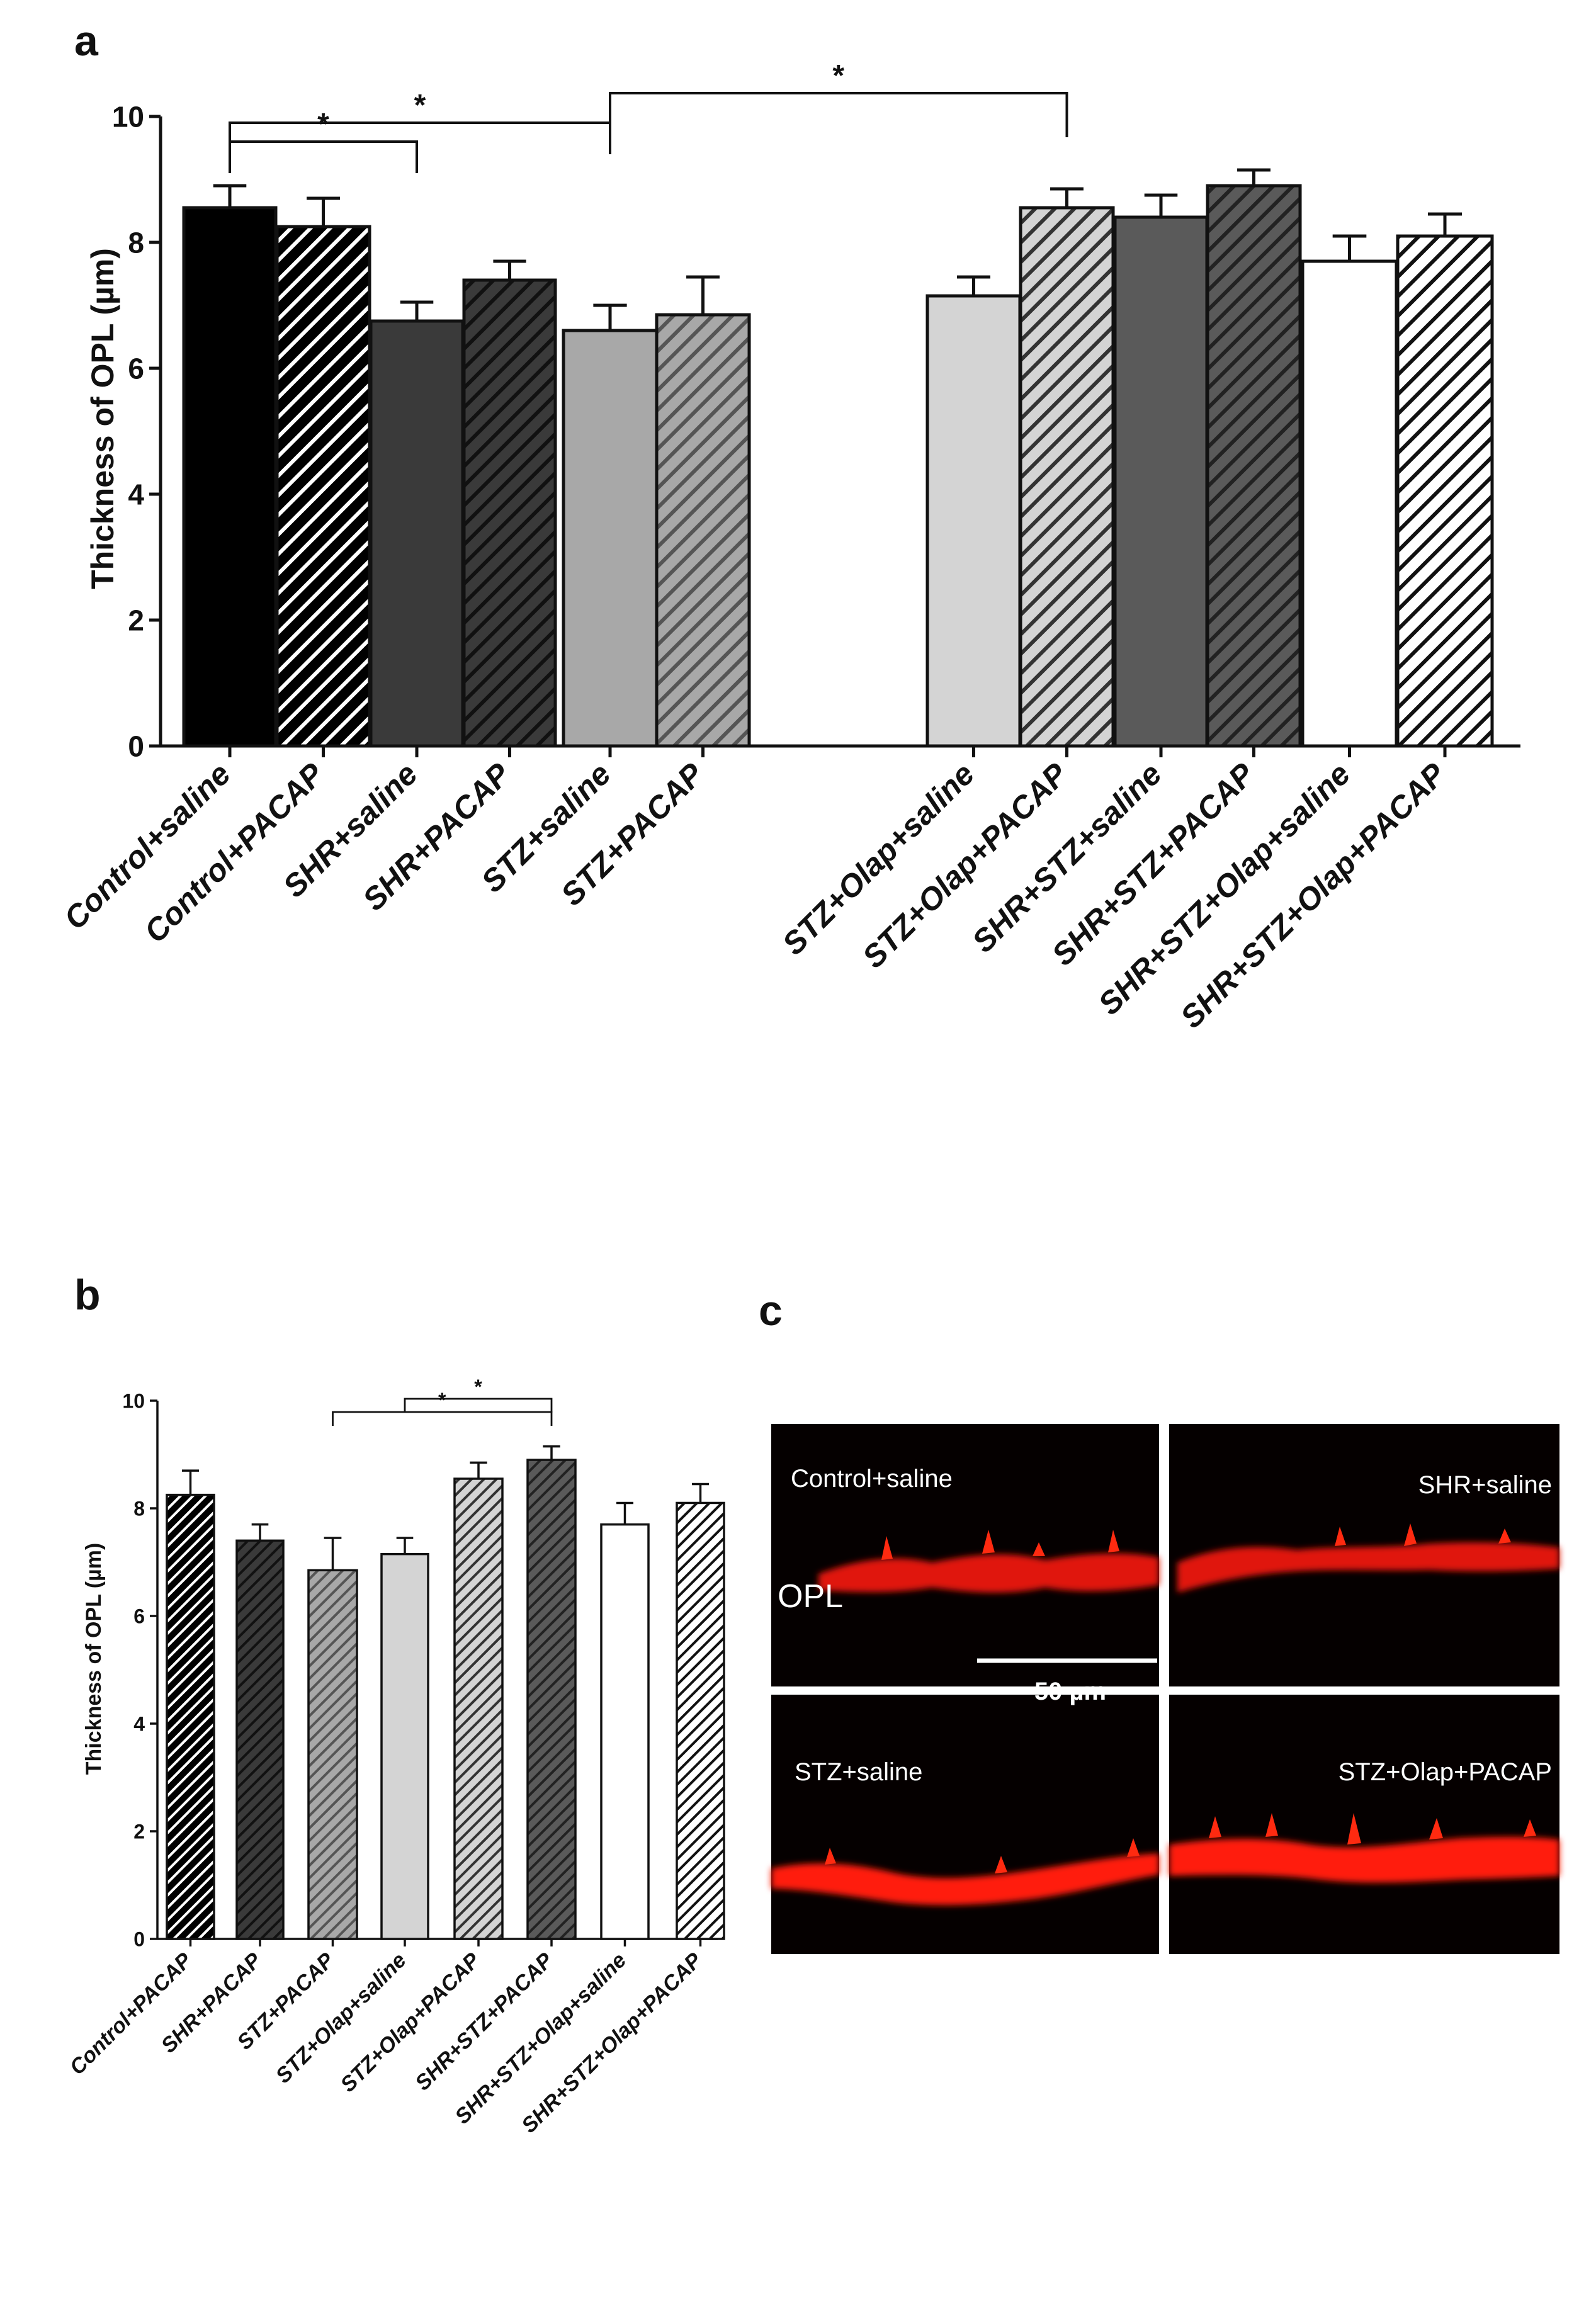 This screenshot has height=2316, width=1596. I want to click on micrograph-stz-saline, so click(965, 1825).